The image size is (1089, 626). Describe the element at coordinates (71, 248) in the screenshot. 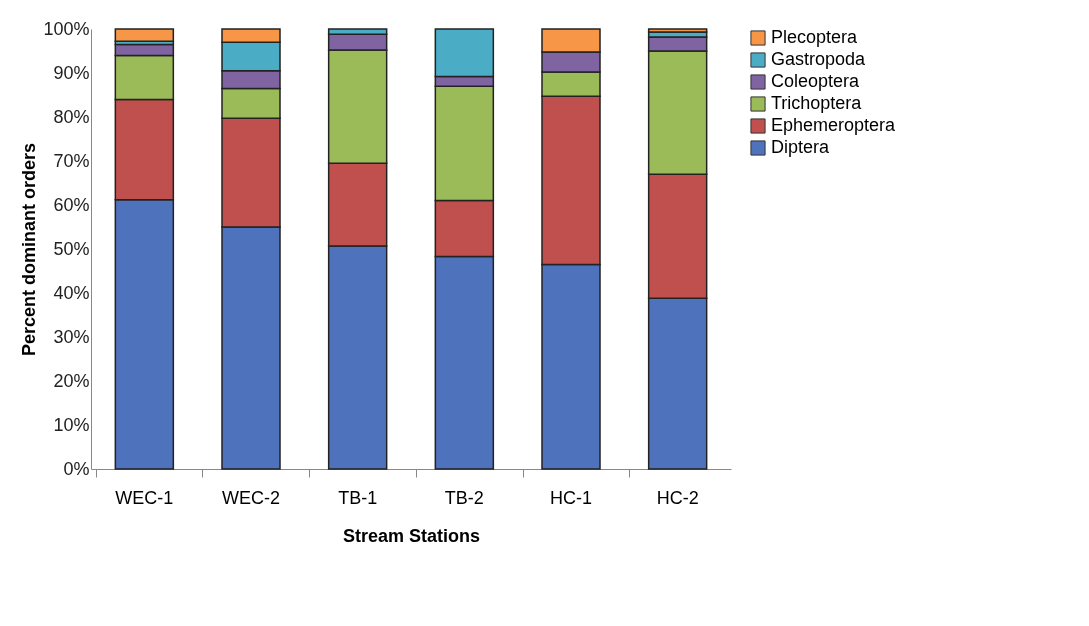

I see `y-tick-label: 50%` at that location.